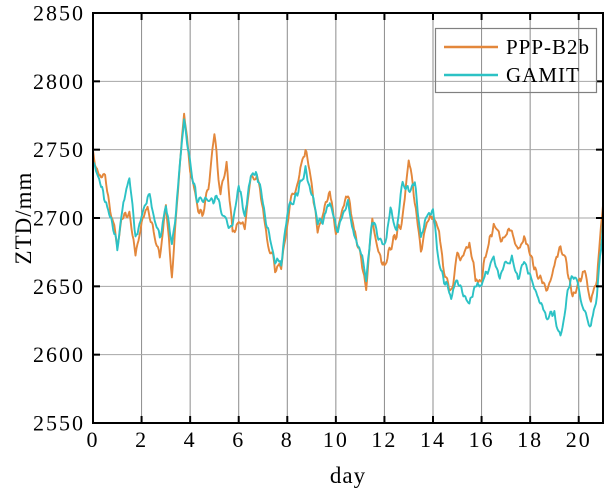  I want to click on legend-label-ppp-b2b: PPP-B2b, so click(548, 47).